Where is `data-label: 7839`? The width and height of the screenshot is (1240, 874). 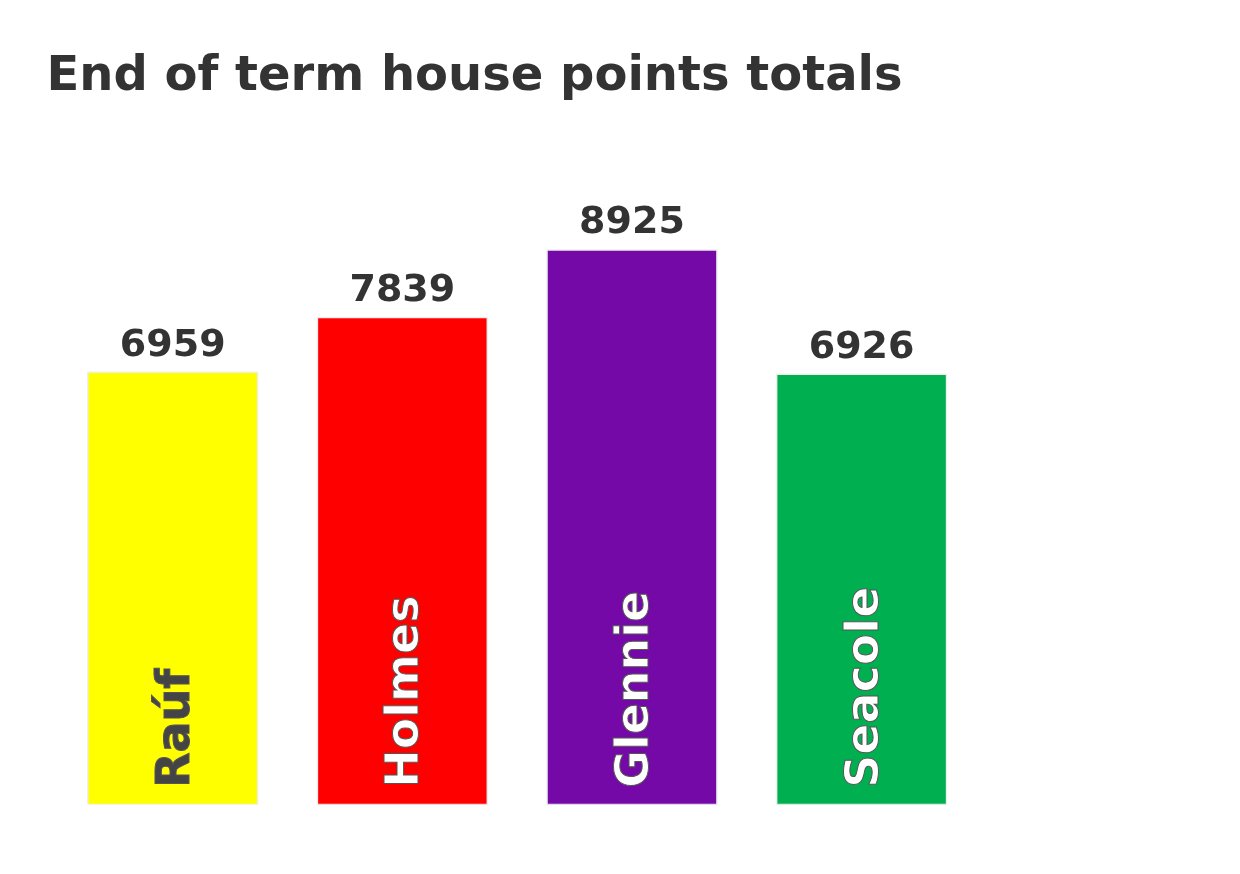 data-label: 7839 is located at coordinates (402, 287).